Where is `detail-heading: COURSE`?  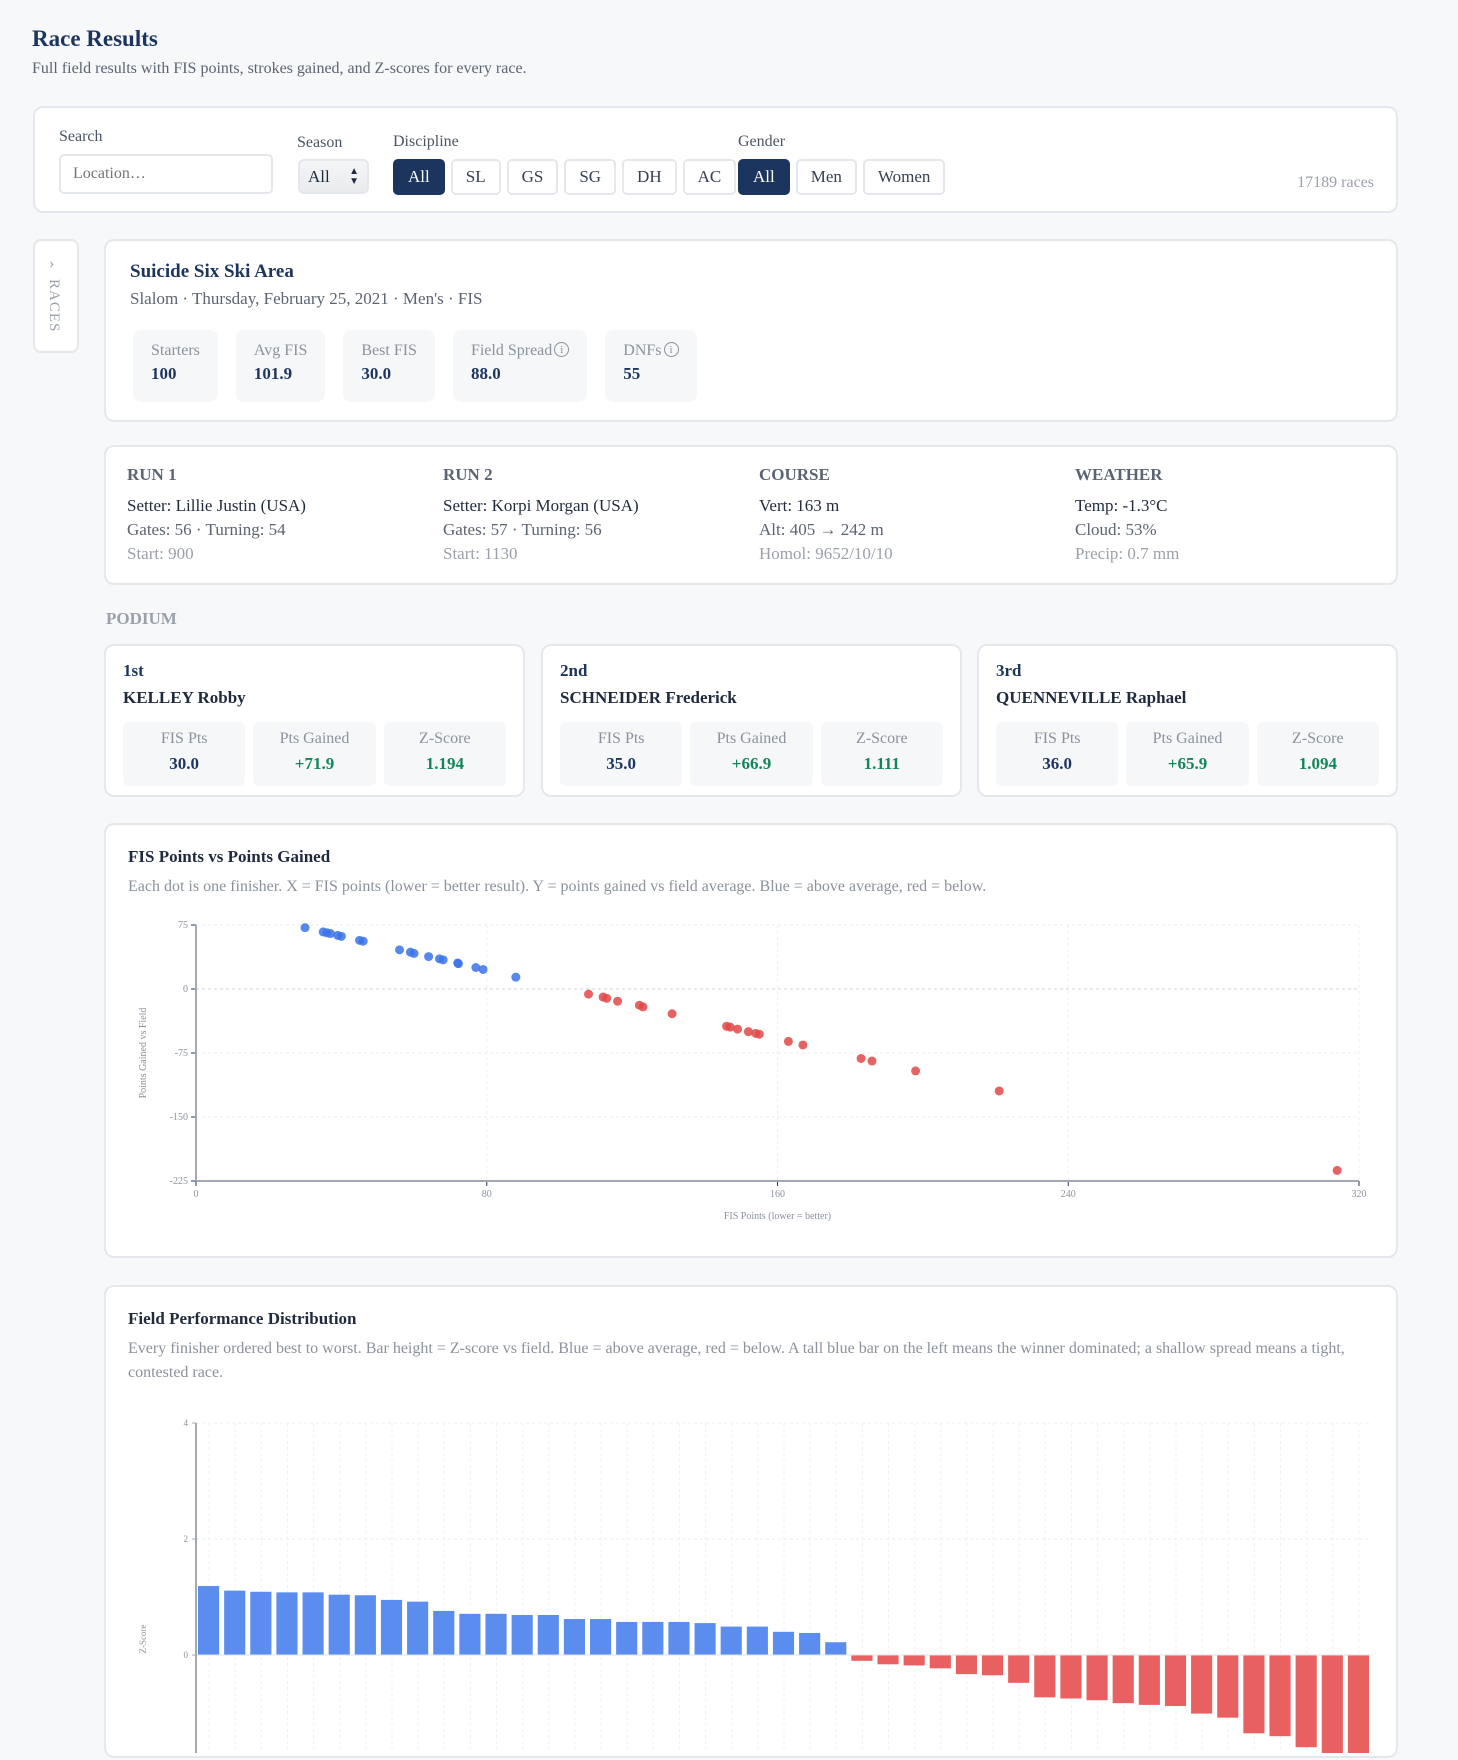
detail-heading: COURSE is located at coordinates (794, 474).